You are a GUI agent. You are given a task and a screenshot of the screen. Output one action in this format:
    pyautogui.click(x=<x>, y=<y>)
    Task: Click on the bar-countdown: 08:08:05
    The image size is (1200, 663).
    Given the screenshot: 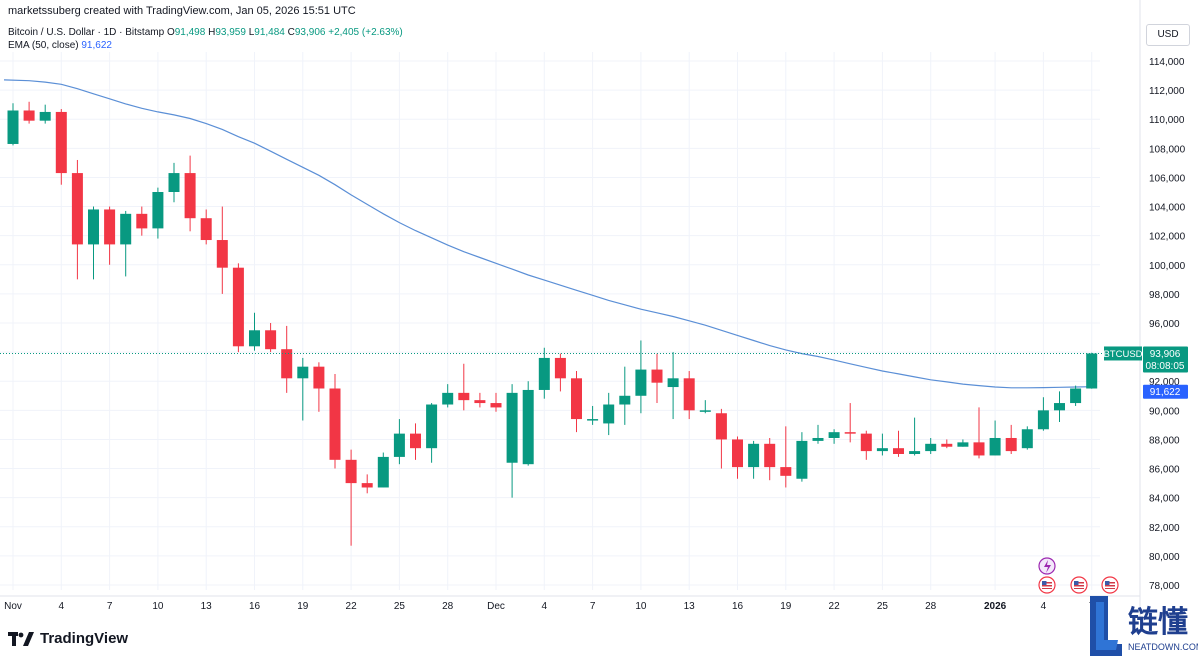 What is the action you would take?
    pyautogui.click(x=1165, y=366)
    